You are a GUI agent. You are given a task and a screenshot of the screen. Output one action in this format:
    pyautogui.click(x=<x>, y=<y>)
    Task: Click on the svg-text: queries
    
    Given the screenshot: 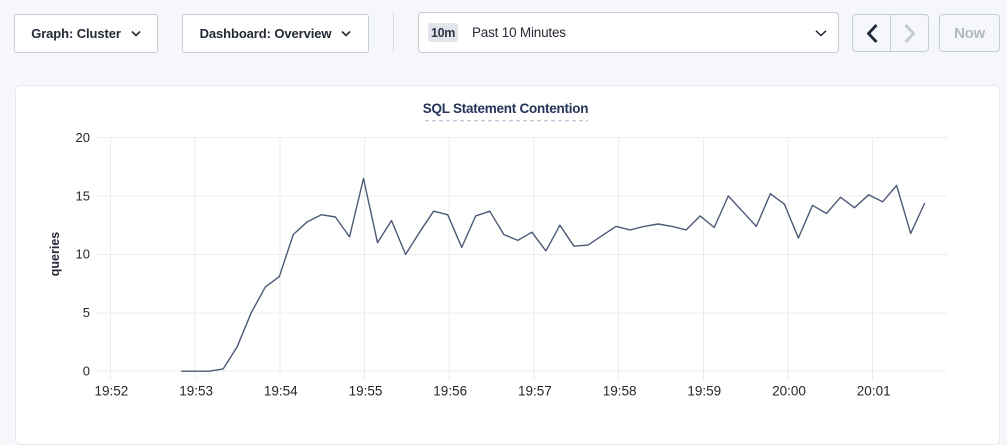 What is the action you would take?
    pyautogui.click(x=55, y=254)
    